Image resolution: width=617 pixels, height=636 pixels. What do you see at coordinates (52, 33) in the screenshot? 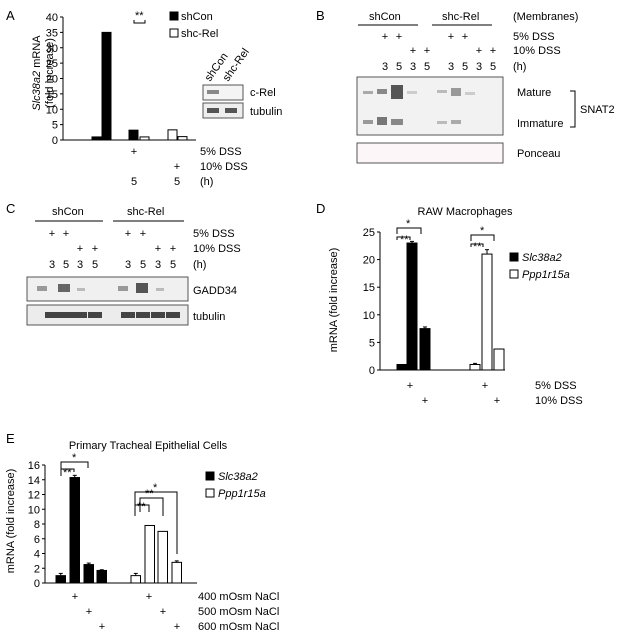
I see `y-tick-label: 35` at bounding box center [52, 33].